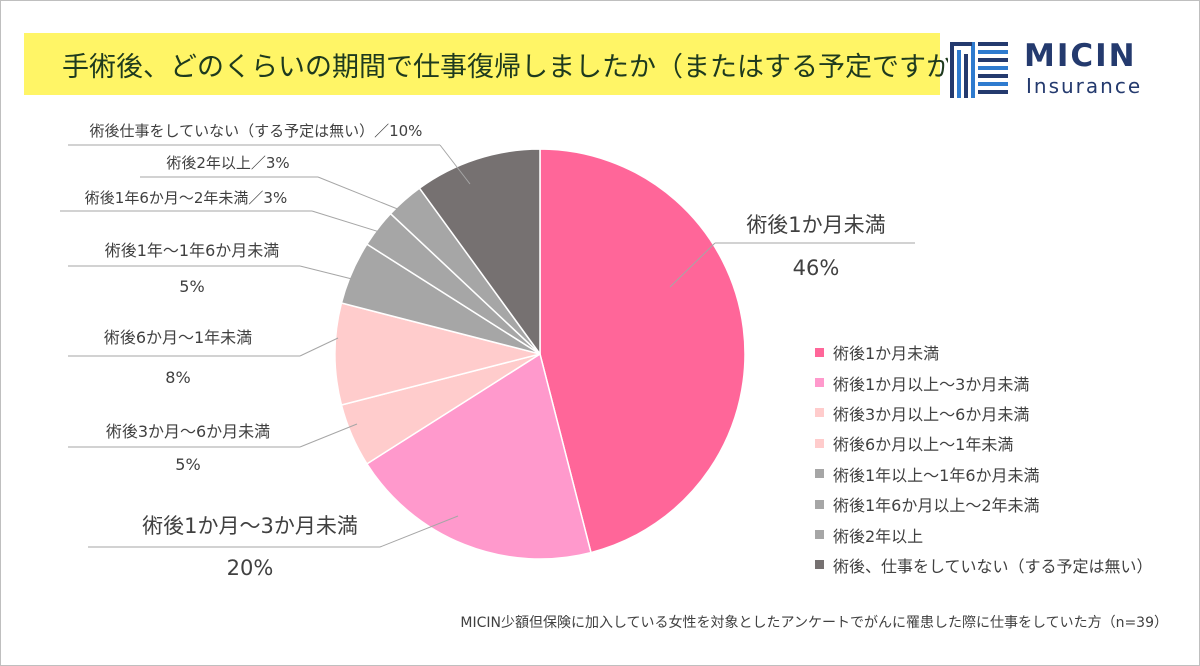 This screenshot has width=1200, height=666. Describe the element at coordinates (931, 384) in the screenshot. I see `legend-label-1: 術後1か月以上〜3か月未満` at that location.